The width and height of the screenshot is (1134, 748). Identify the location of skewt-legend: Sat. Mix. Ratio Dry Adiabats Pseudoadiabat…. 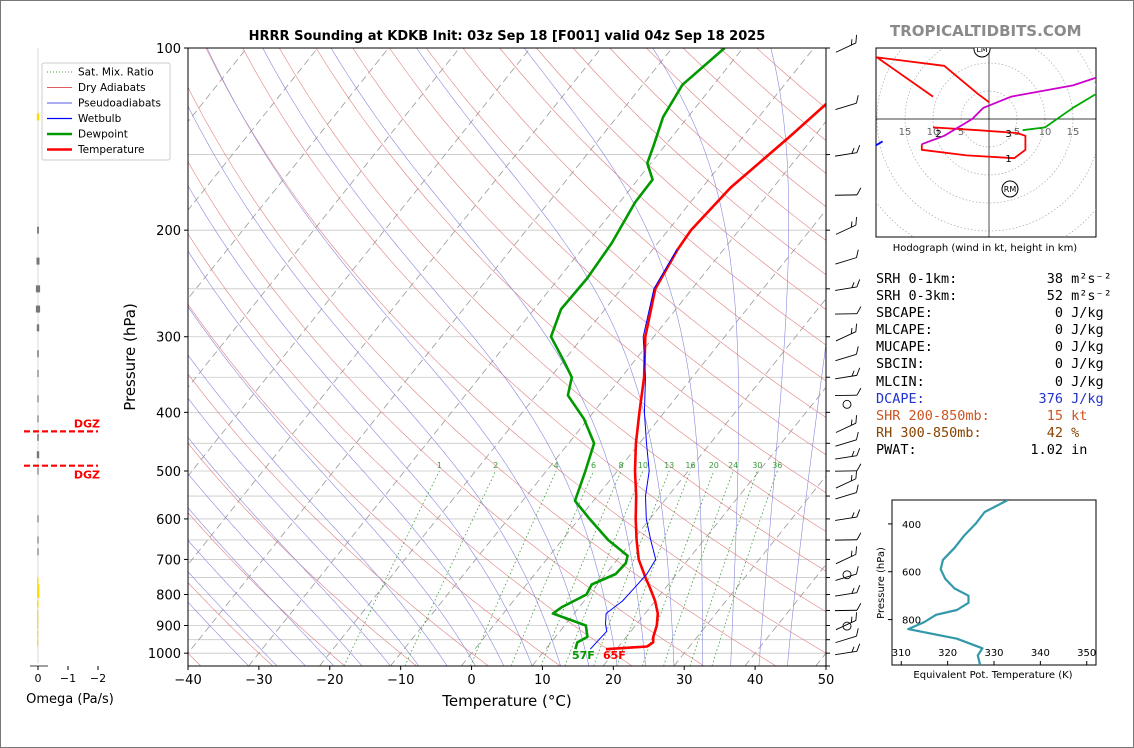
(106, 111).